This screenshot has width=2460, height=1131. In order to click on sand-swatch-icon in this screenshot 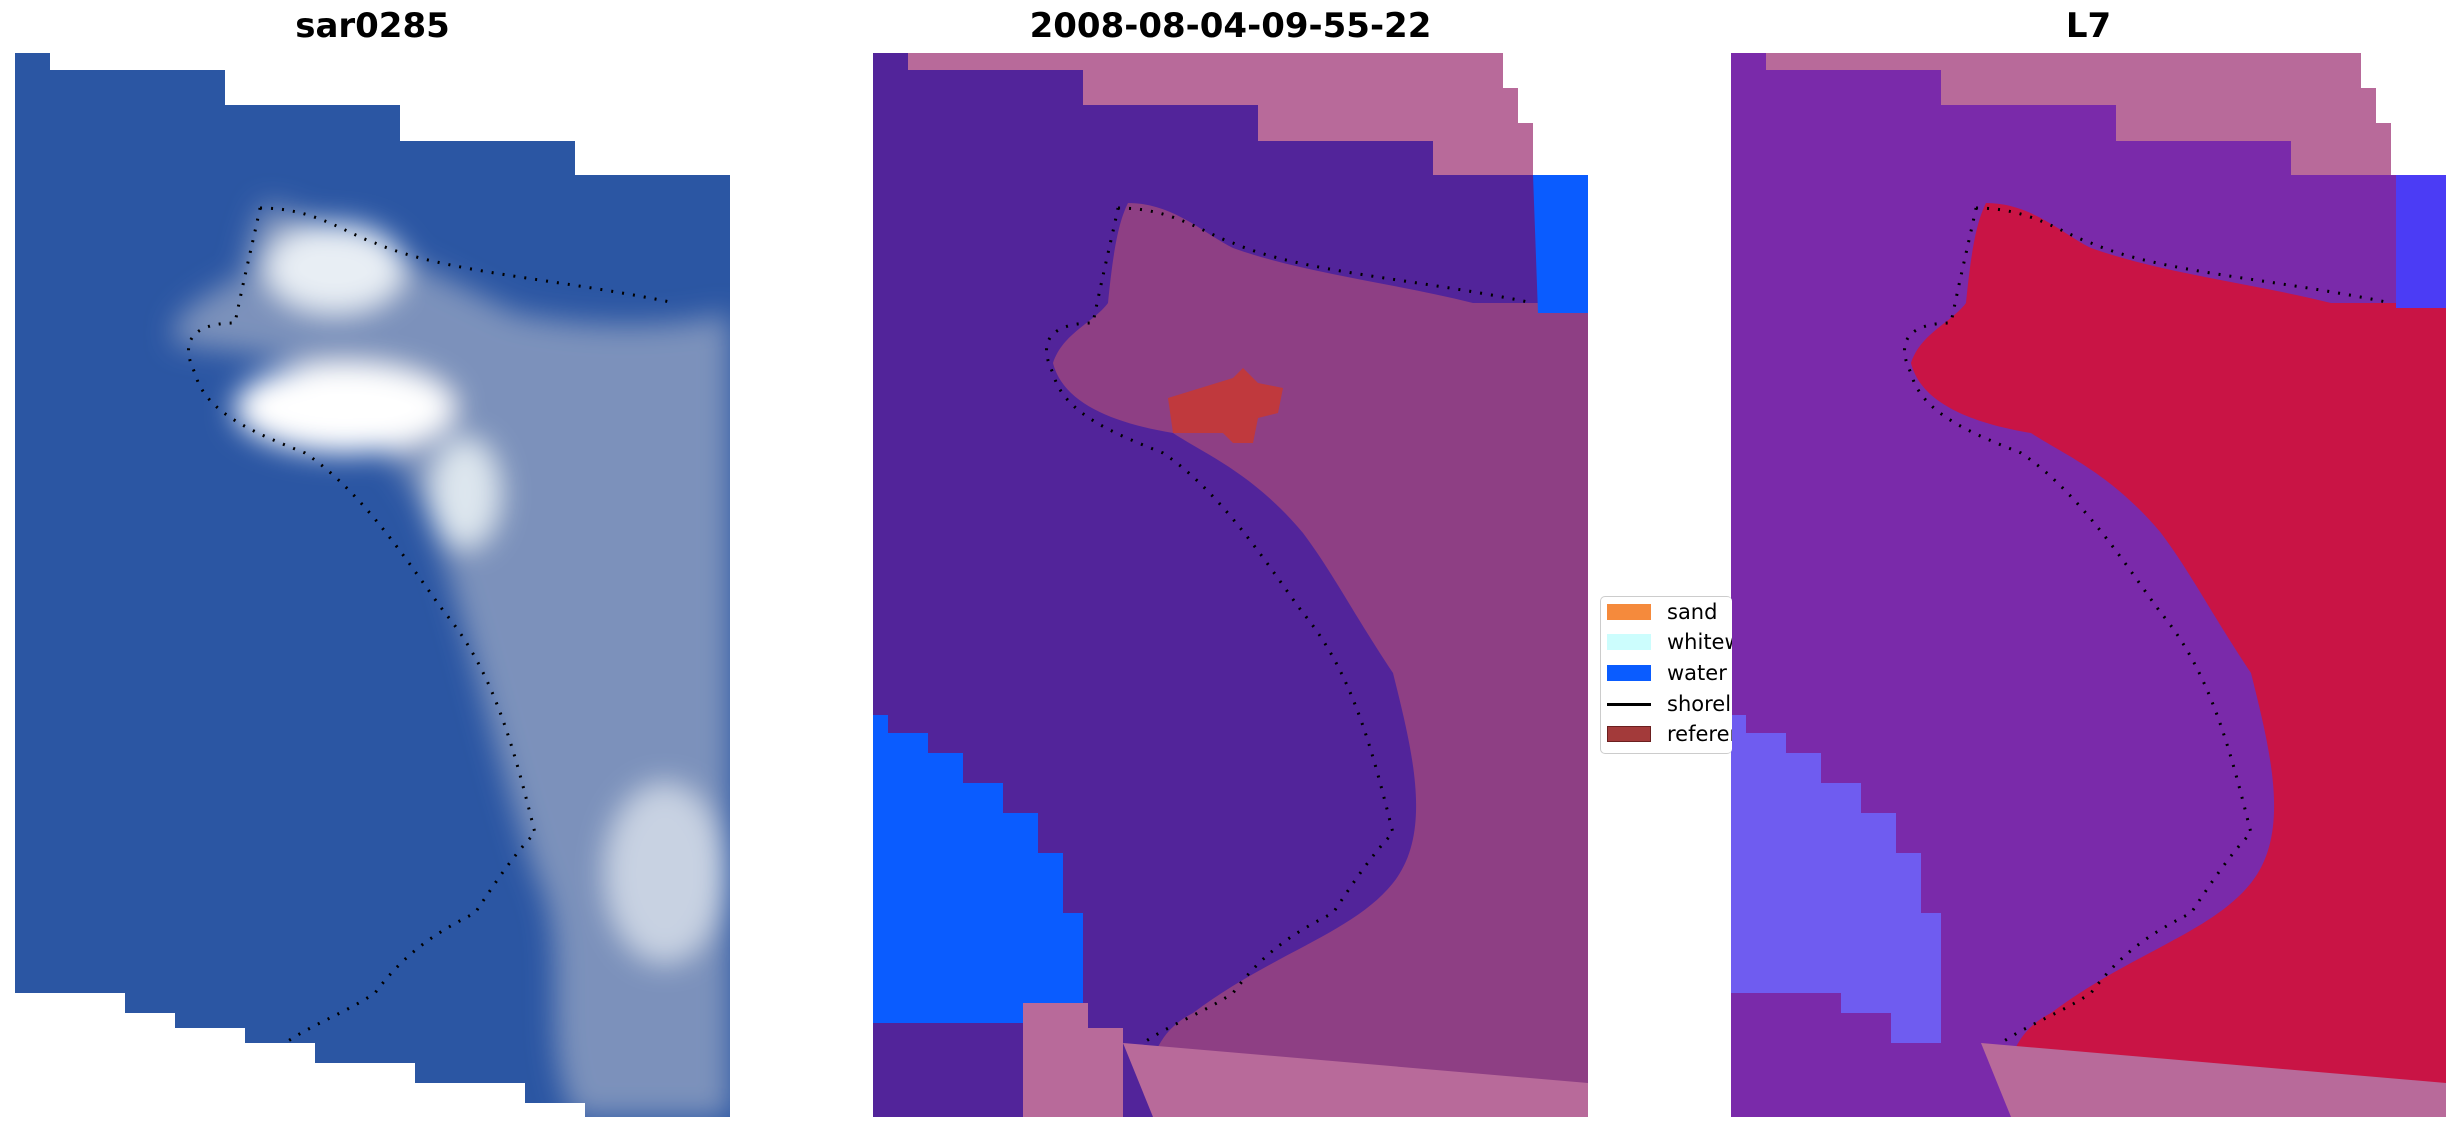, I will do `click(1629, 612)`.